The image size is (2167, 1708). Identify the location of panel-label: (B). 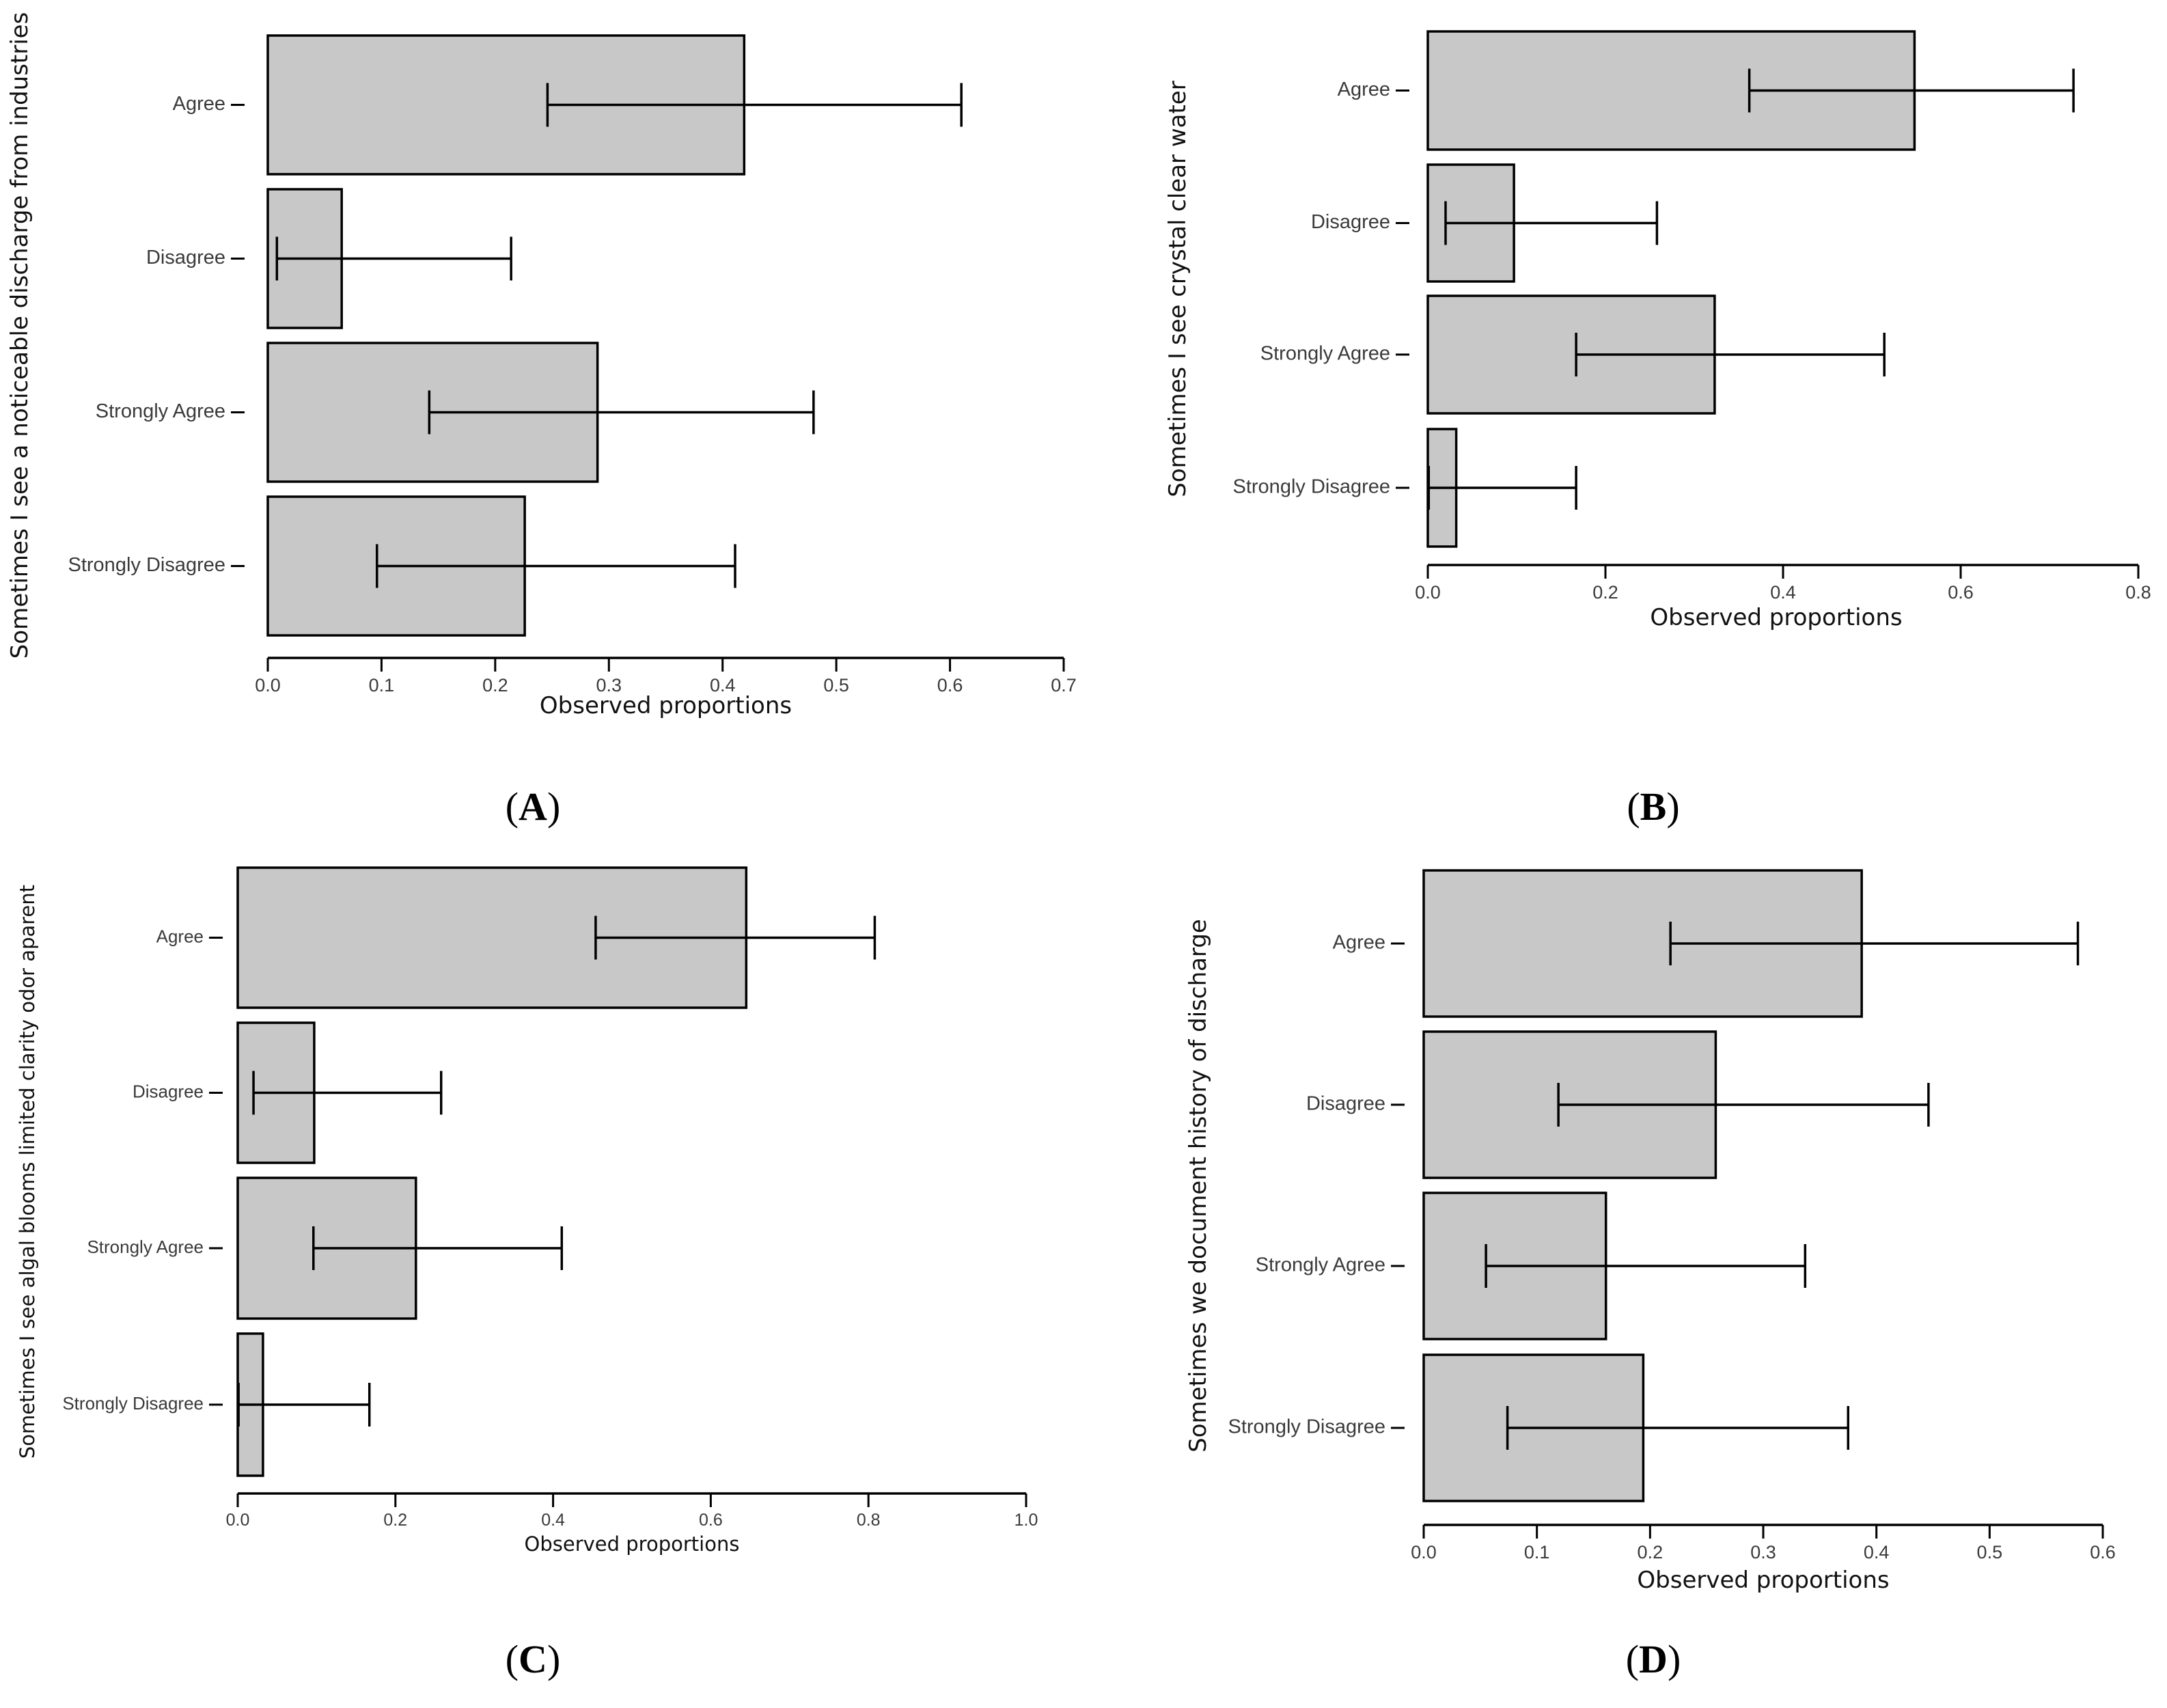
(1653, 806).